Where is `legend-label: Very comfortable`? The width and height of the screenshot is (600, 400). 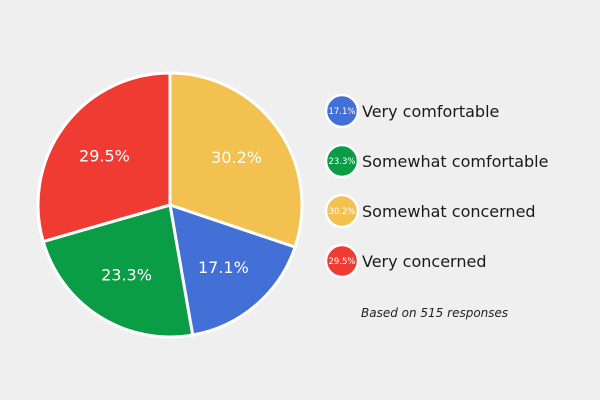 legend-label: Very comfortable is located at coordinates (430, 111).